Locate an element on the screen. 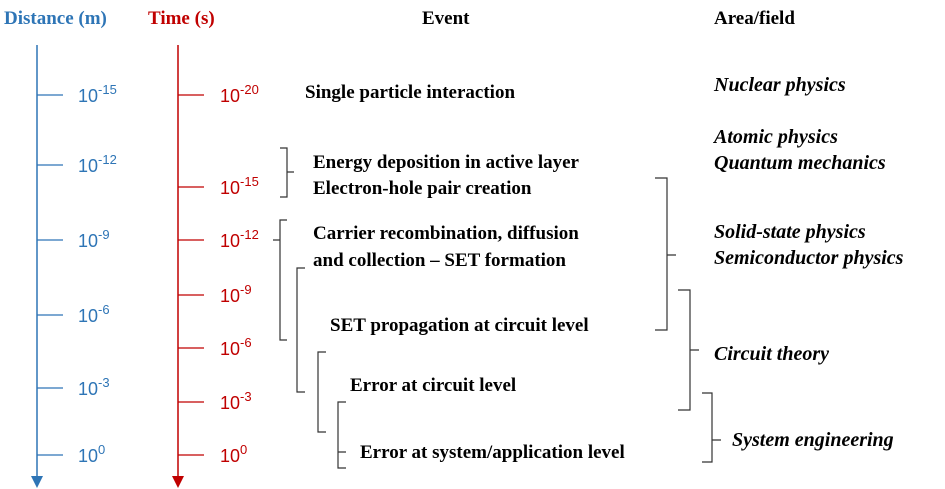  event: Error at circuit level is located at coordinates (433, 385).